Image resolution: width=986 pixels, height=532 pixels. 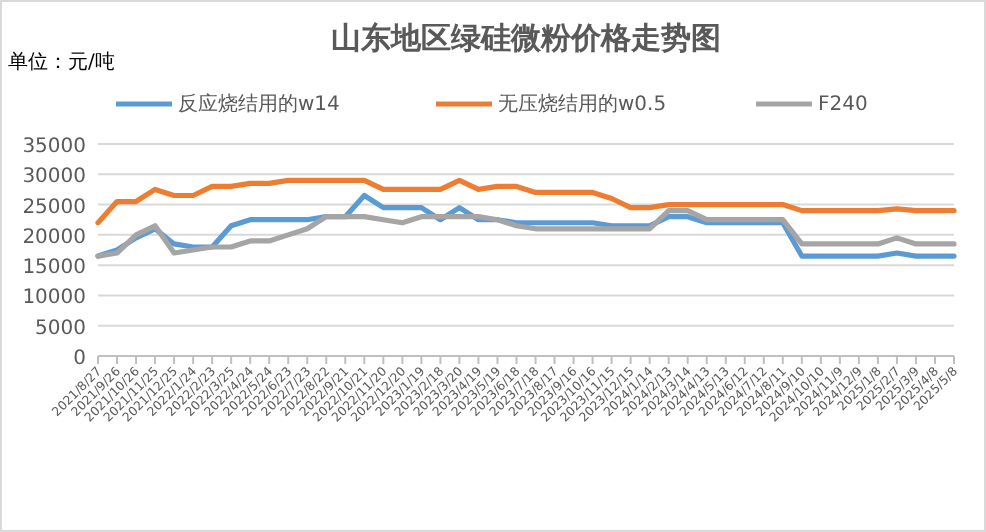 What do you see at coordinates (54, 207) in the screenshot?
I see `y-tick-label: 25000` at bounding box center [54, 207].